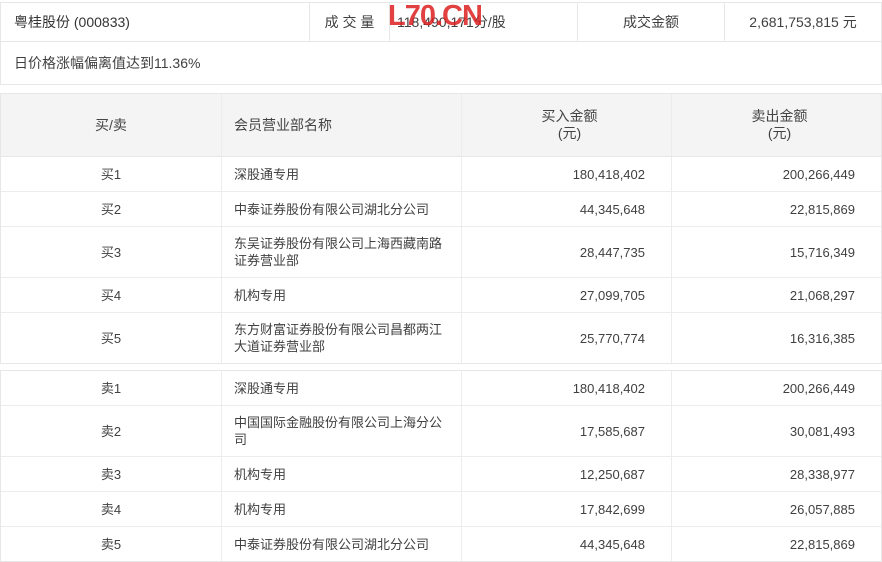 This screenshot has height=562, width=882. Describe the element at coordinates (111, 544) in the screenshot. I see `rank-cell: 卖5` at that location.